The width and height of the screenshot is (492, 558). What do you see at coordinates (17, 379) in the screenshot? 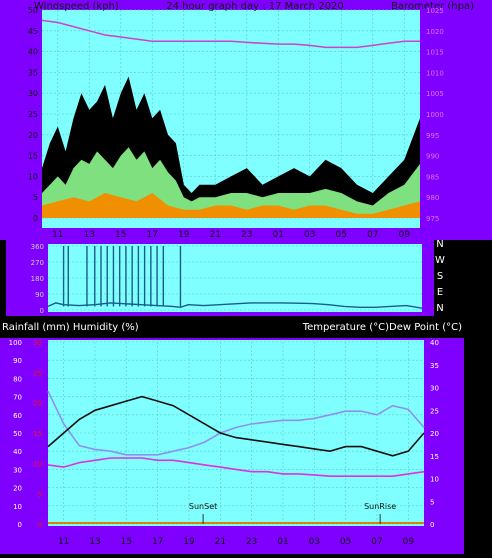
I see `humidity-tick-label: 80` at bounding box center [17, 379].